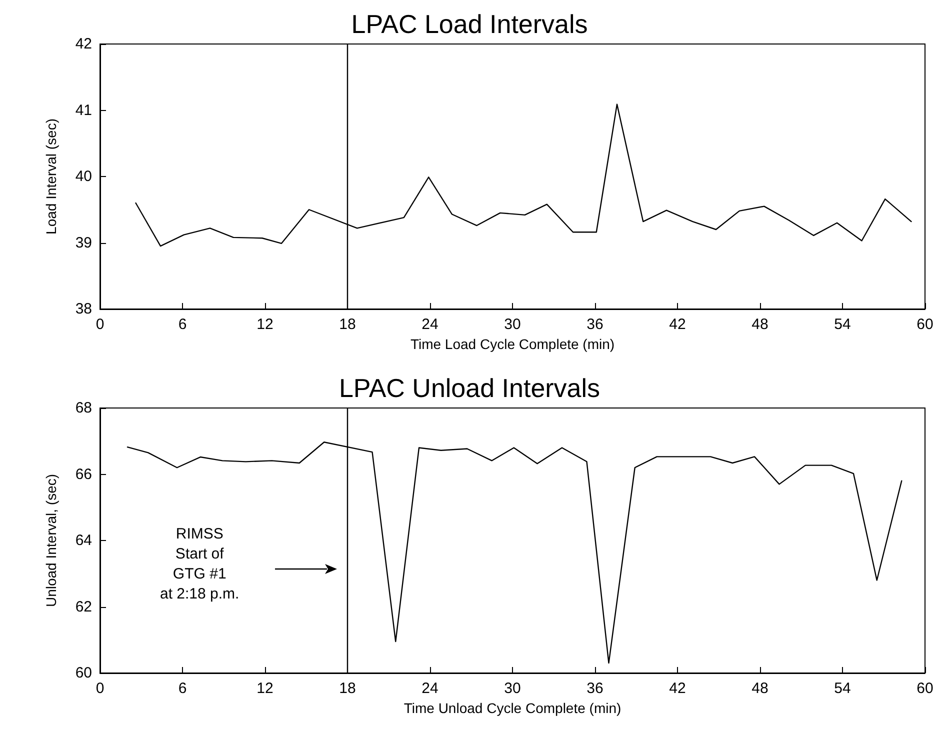  I want to click on y-tick-label: 38, so click(83, 309).